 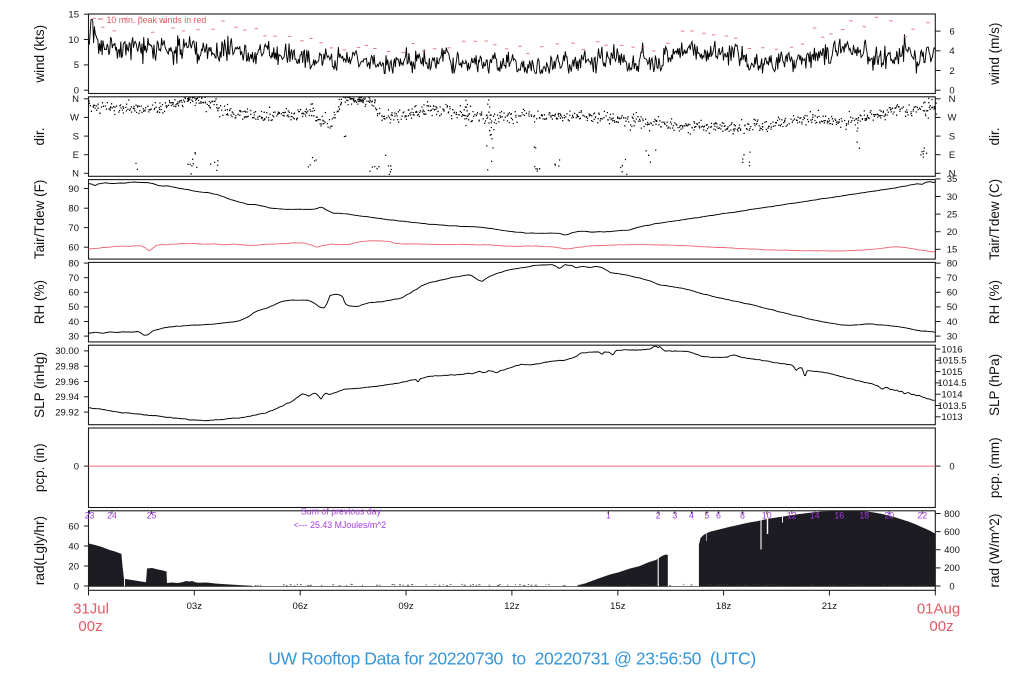 What do you see at coordinates (938, 609) in the screenshot?
I see `svg-text: 01Aug` at bounding box center [938, 609].